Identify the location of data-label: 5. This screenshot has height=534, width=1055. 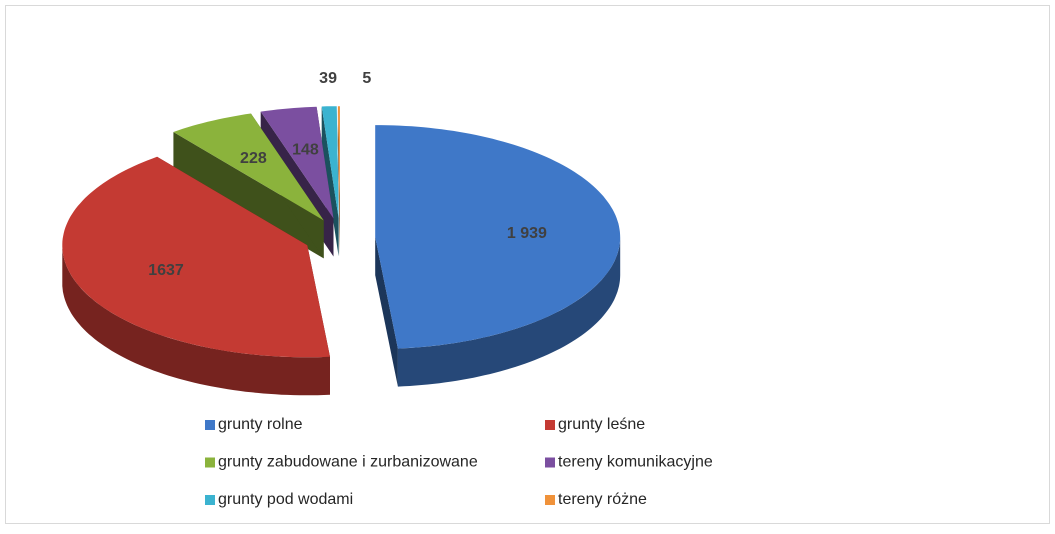
(366, 78).